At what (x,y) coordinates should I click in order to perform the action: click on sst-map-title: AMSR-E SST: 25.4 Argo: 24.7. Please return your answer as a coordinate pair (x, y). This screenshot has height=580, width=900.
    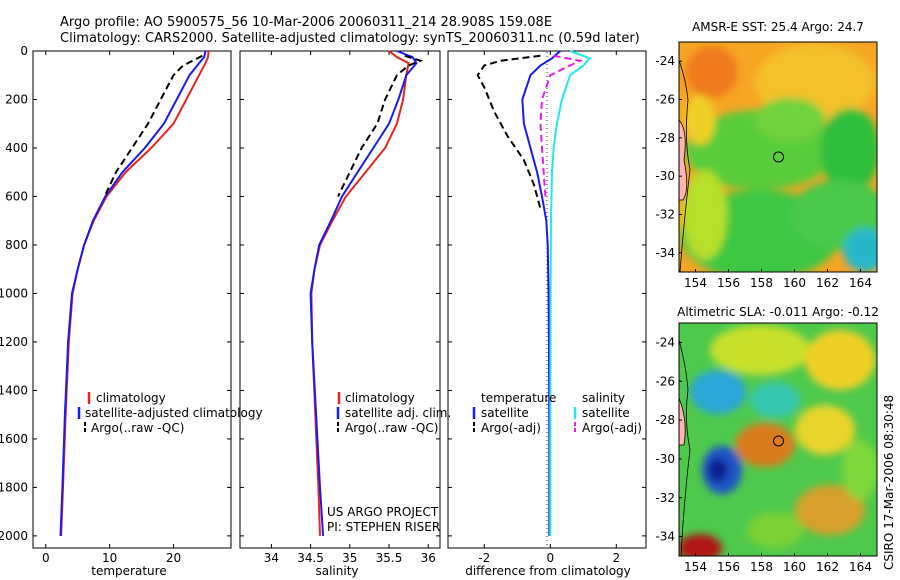
    Looking at the image, I should click on (778, 27).